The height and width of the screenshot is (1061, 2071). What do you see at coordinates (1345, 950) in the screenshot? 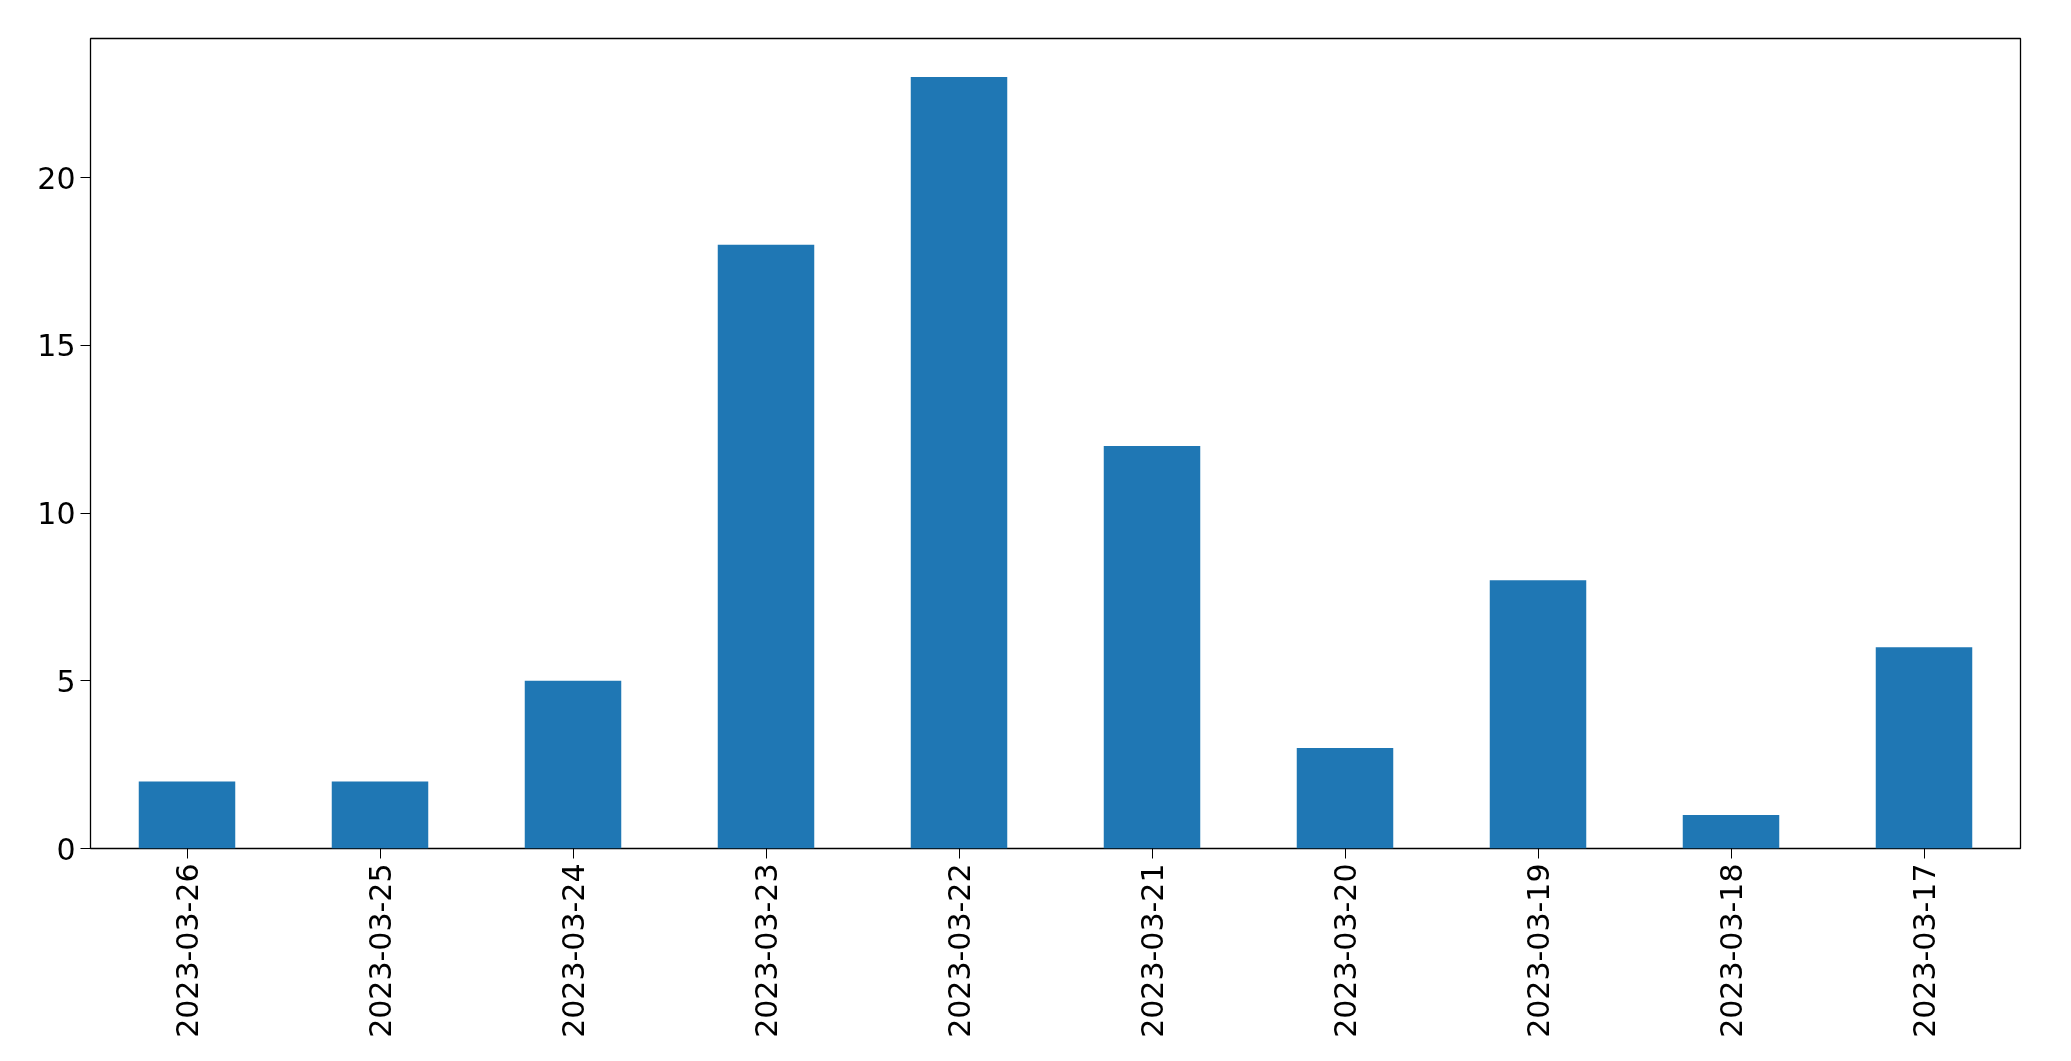
I see `x-tick-label: 2023-03-20` at bounding box center [1345, 950].